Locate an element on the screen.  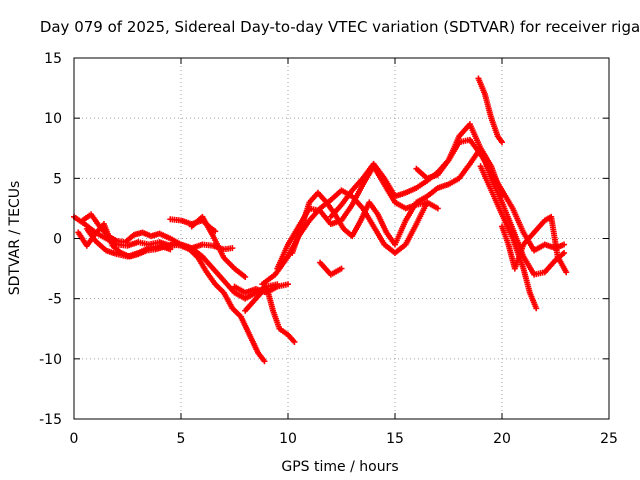
y-tick-label: 0 is located at coordinates (57, 240).